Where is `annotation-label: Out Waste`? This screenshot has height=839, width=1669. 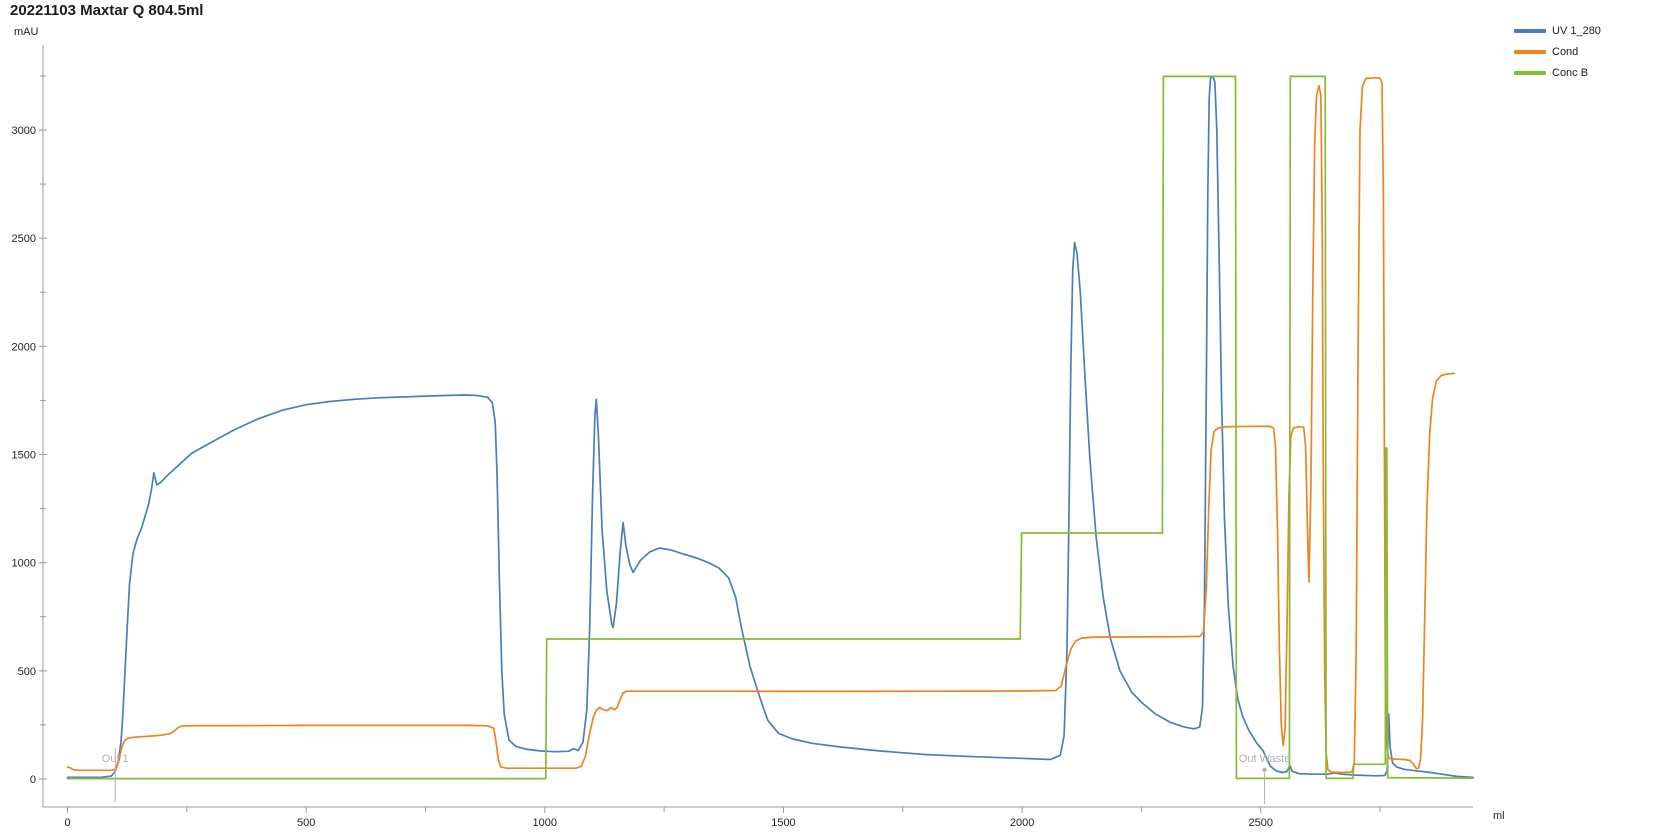
annotation-label: Out Waste is located at coordinates (1265, 759).